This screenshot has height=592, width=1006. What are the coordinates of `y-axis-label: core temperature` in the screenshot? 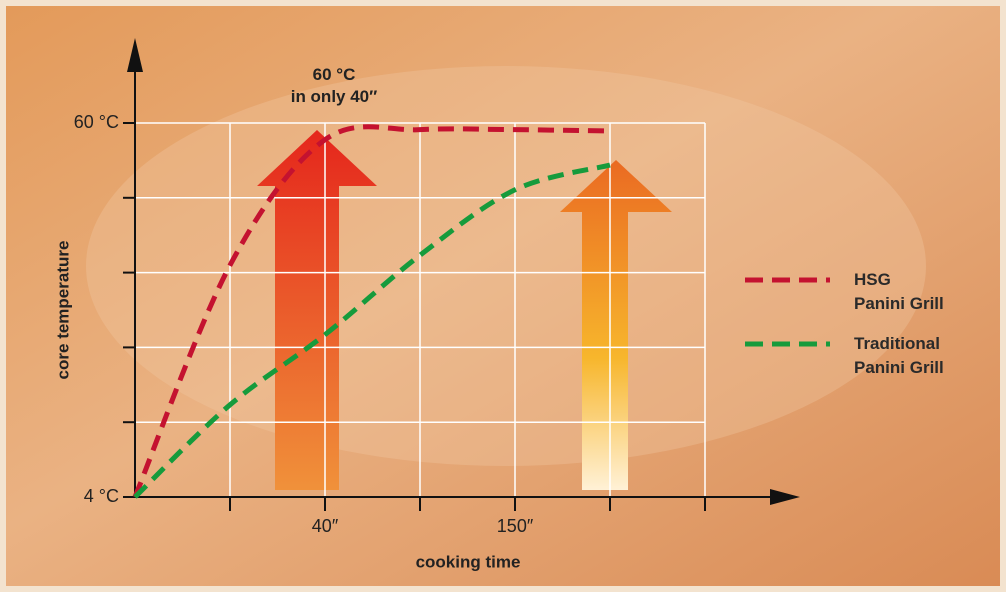 It's located at (62, 310).